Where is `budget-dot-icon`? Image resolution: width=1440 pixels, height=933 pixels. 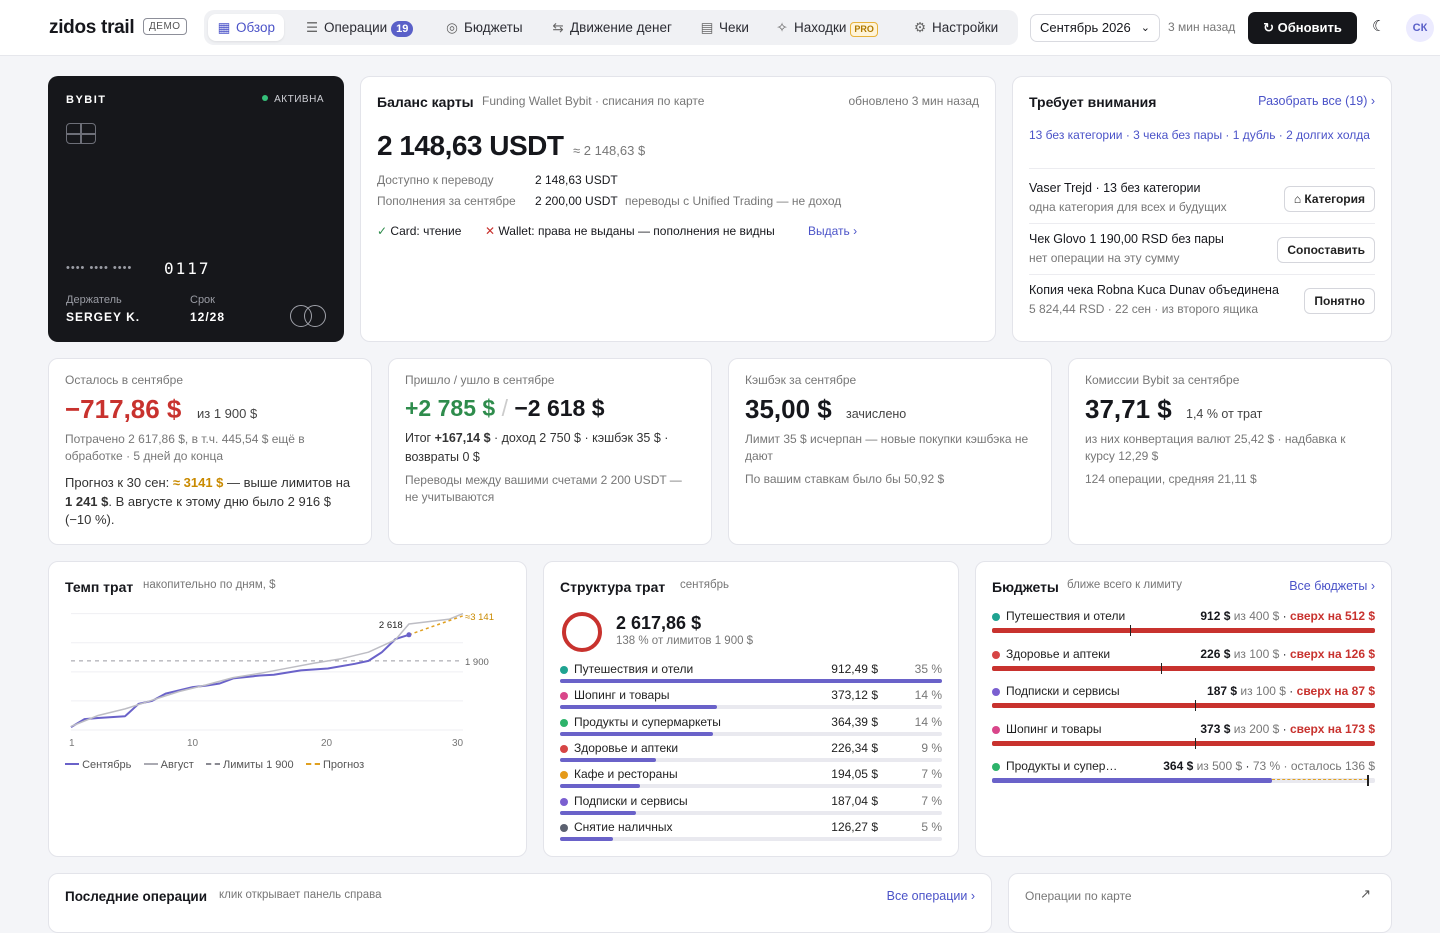
budget-dot-icon is located at coordinates (996, 692).